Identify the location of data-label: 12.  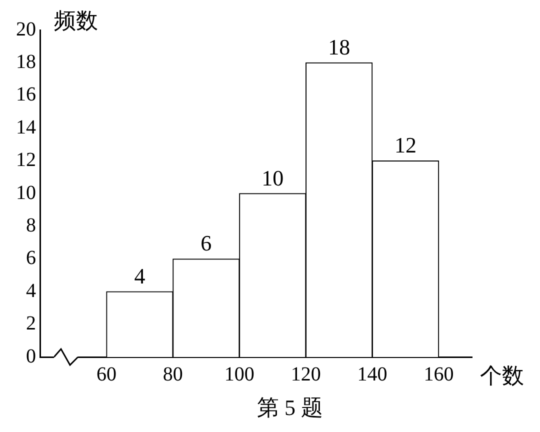
(405, 145).